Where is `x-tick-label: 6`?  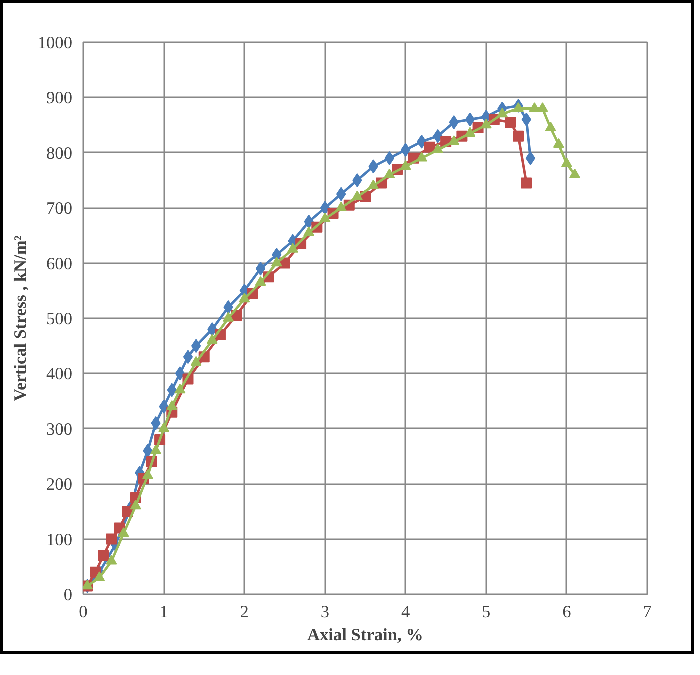
x-tick-label: 6 is located at coordinates (567, 612).